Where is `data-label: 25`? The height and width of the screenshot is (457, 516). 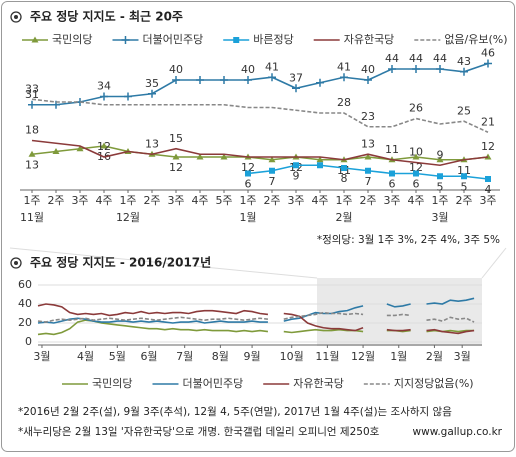 data-label: 25 is located at coordinates (464, 110).